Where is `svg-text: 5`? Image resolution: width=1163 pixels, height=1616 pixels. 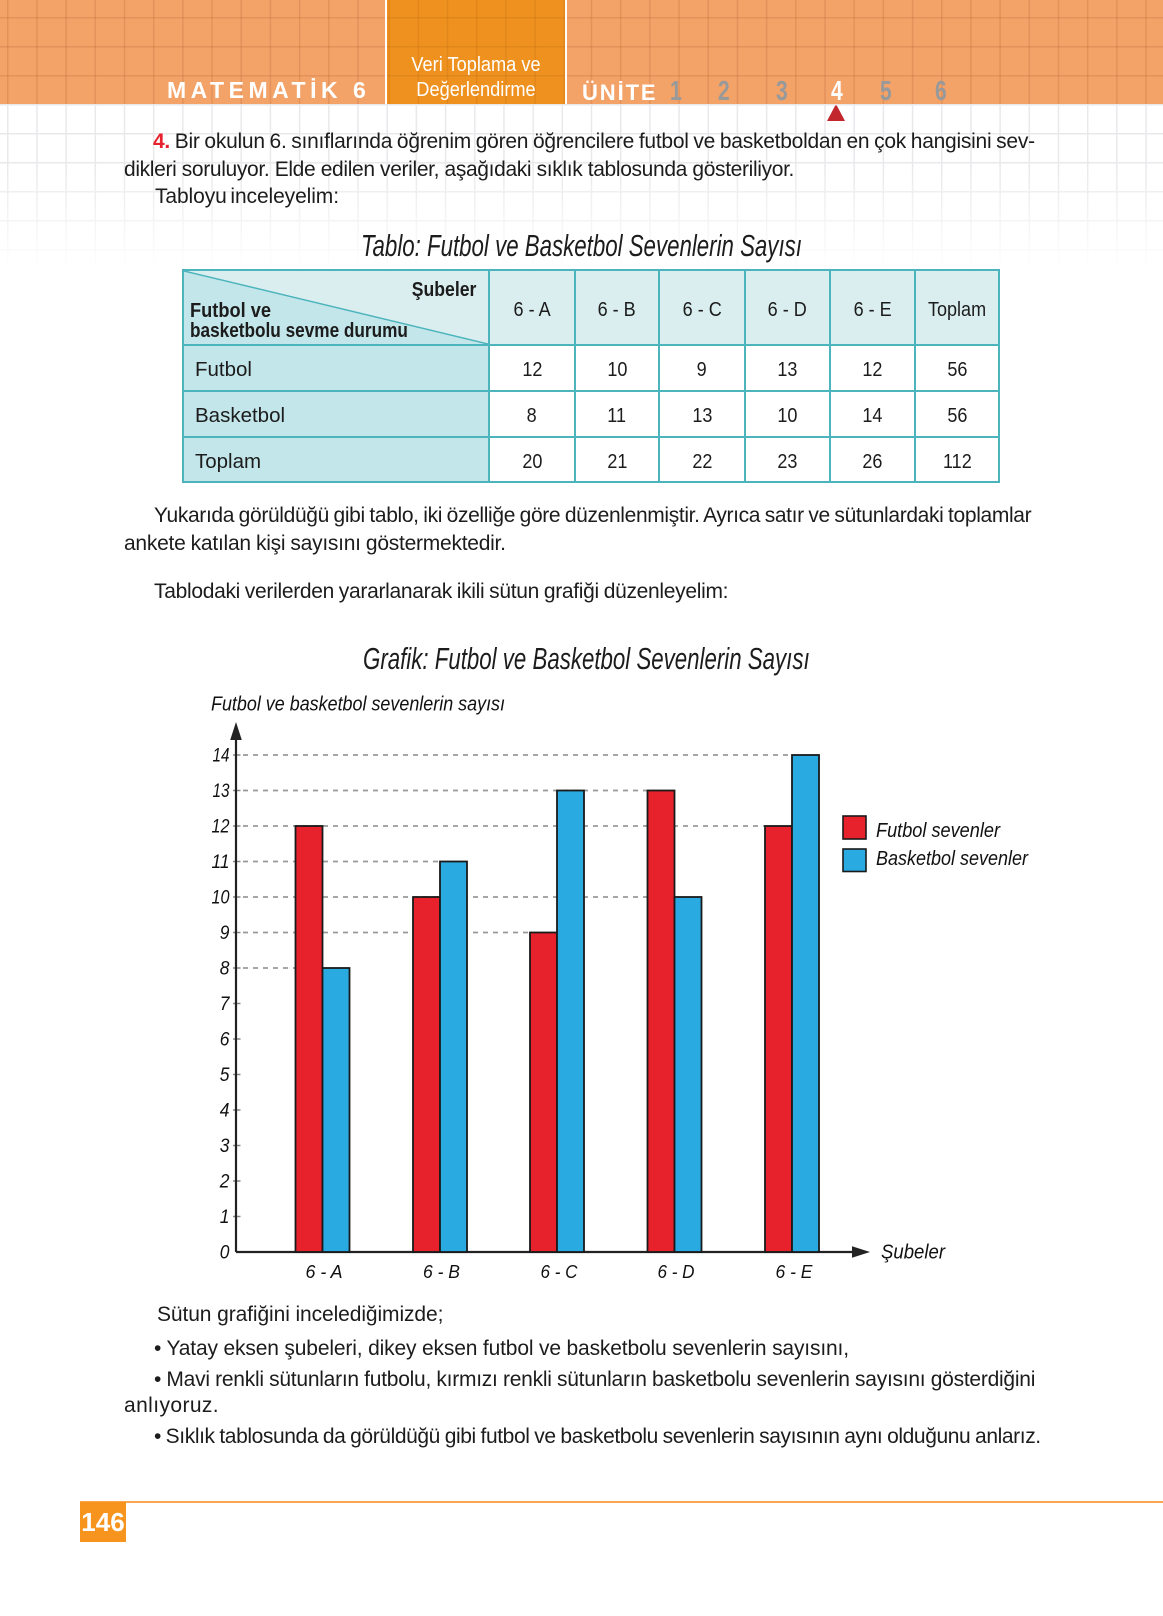 svg-text: 5 is located at coordinates (225, 1075).